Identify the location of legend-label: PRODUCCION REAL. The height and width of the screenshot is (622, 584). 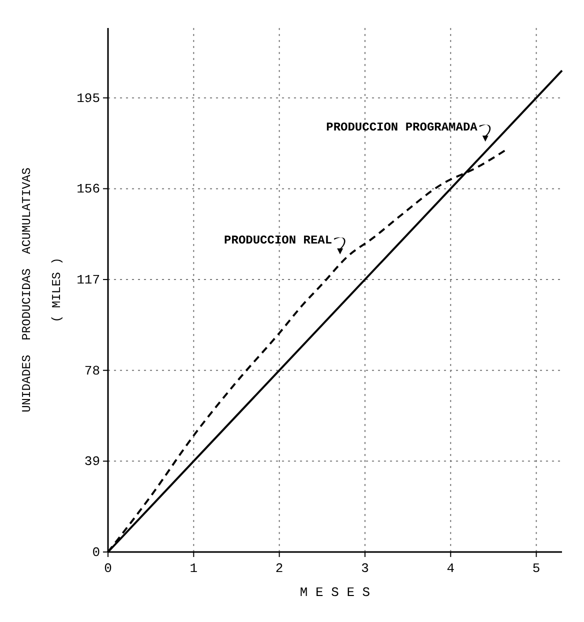
(278, 240).